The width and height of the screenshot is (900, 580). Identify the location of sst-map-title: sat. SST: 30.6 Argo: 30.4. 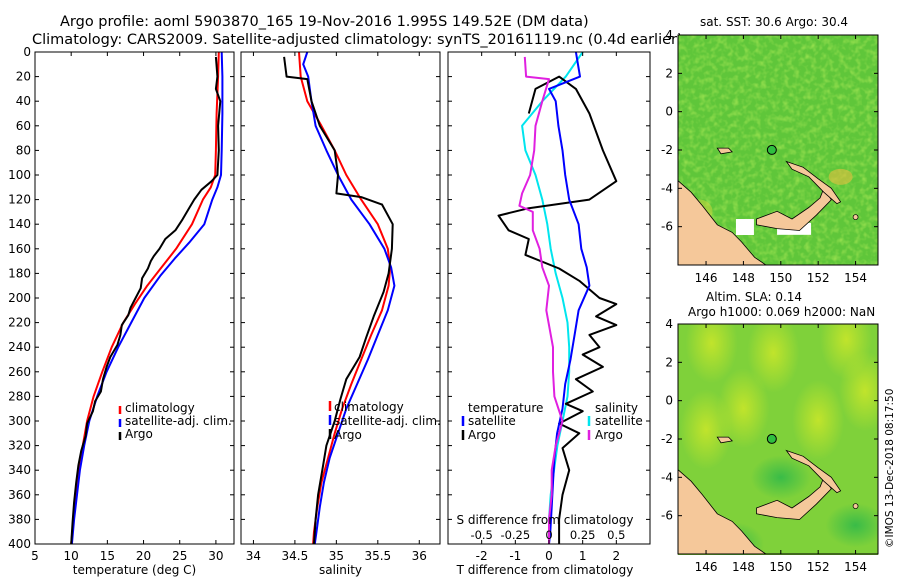
(774, 22).